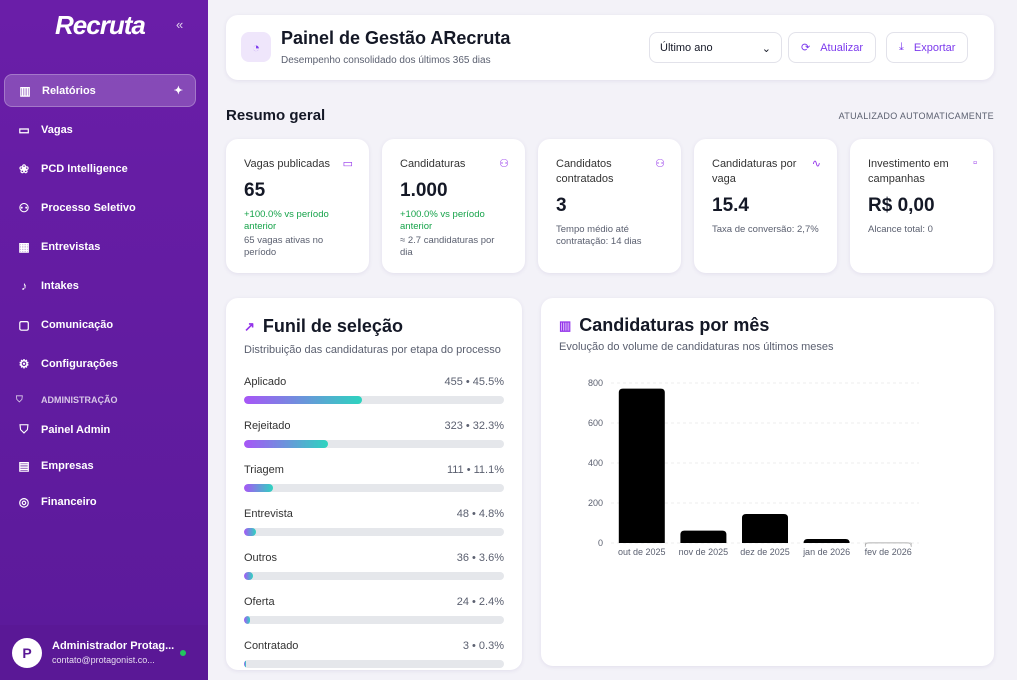 This screenshot has height=680, width=1017. What do you see at coordinates (24, 324) in the screenshot?
I see `message-icon: ▢` at bounding box center [24, 324].